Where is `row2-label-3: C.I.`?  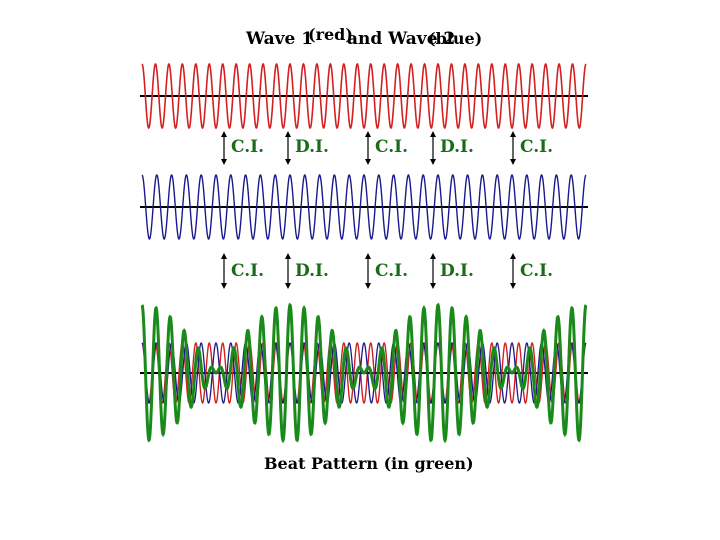 row2-label-3: C.I. is located at coordinates (391, 271).